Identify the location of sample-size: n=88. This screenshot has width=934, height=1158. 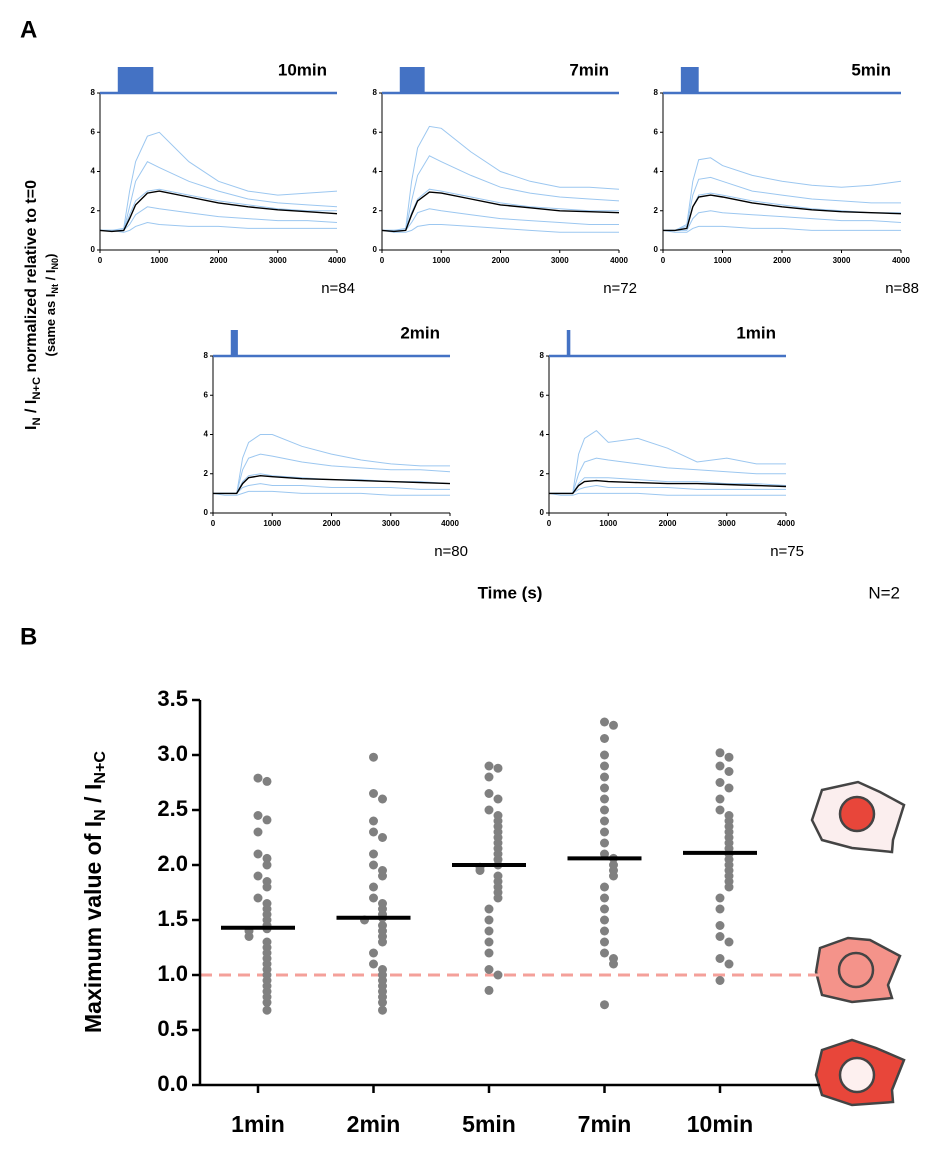
(902, 288).